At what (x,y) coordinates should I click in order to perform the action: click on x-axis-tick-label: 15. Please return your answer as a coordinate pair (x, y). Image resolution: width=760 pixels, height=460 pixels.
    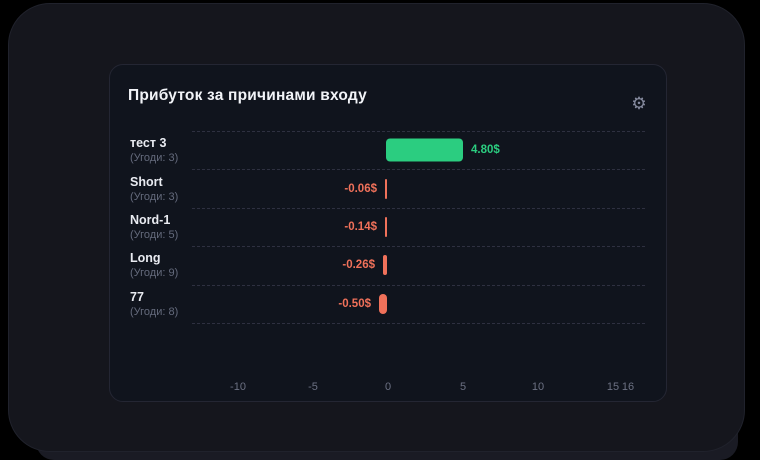
    Looking at the image, I should click on (613, 387).